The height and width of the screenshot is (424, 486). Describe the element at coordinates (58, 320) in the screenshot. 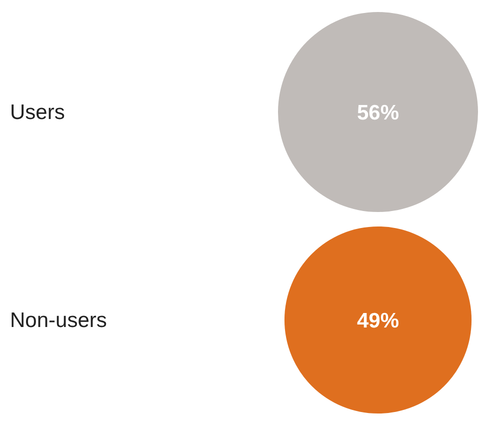

I see `category-label: Non-users` at that location.